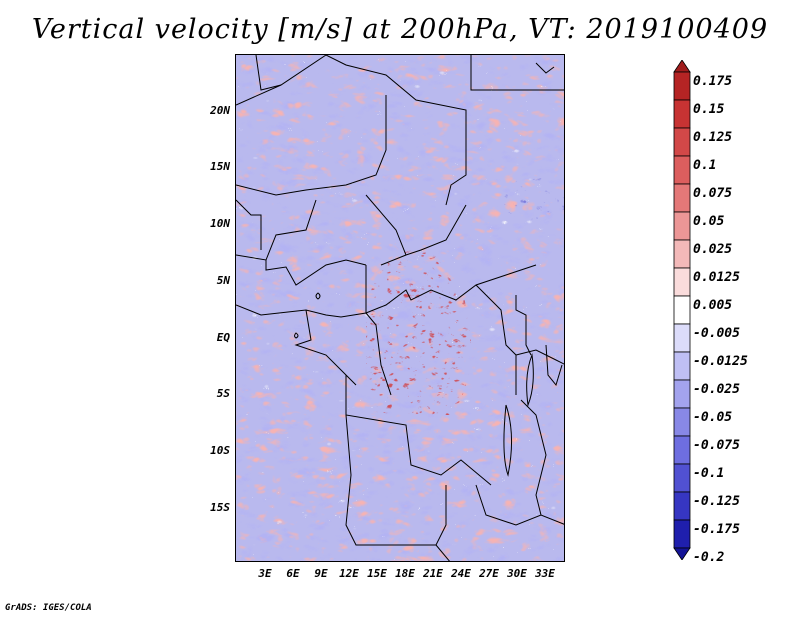  Describe the element at coordinates (716, 529) in the screenshot. I see `colorbar-label: -0.175` at that location.